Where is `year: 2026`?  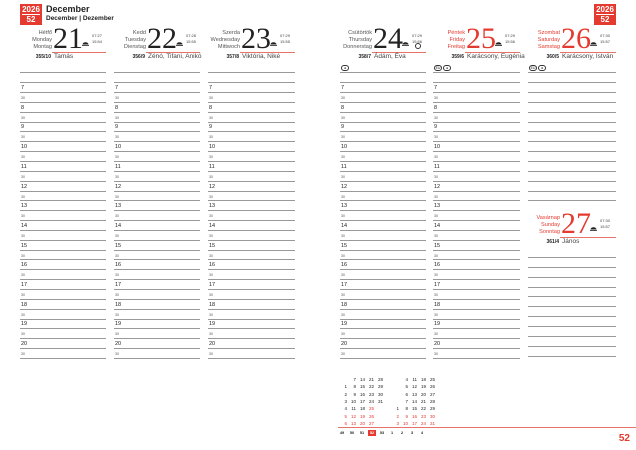 year: 2026 is located at coordinates (605, 9).